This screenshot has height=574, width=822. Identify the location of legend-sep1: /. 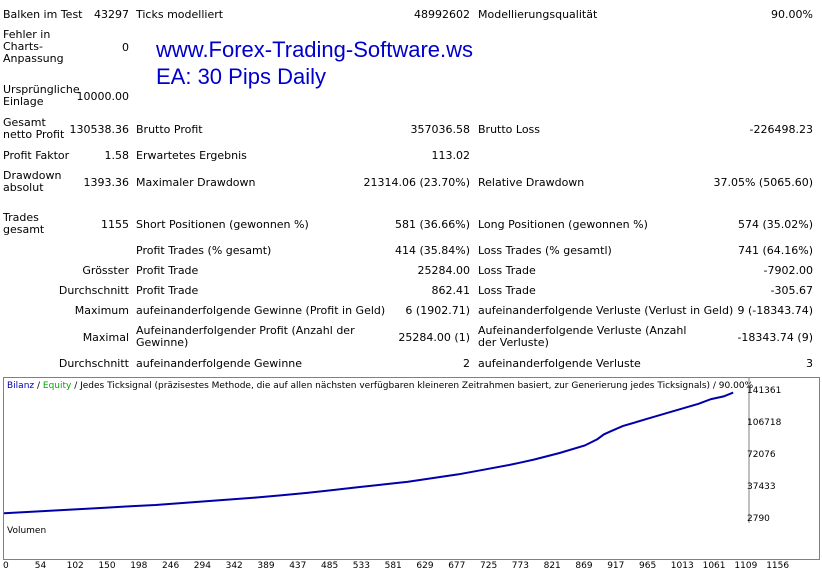
(38, 386).